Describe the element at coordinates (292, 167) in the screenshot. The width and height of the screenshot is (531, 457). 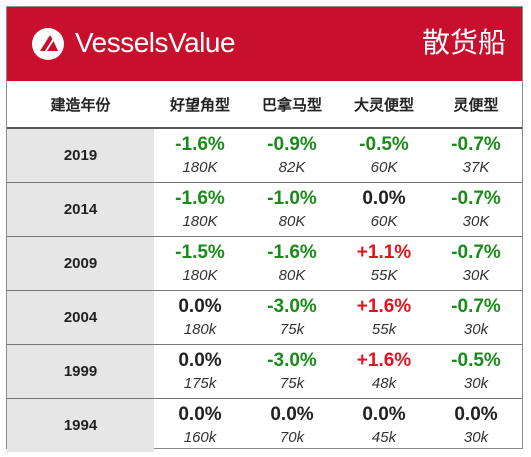
I see `value-amount: 82K` at that location.